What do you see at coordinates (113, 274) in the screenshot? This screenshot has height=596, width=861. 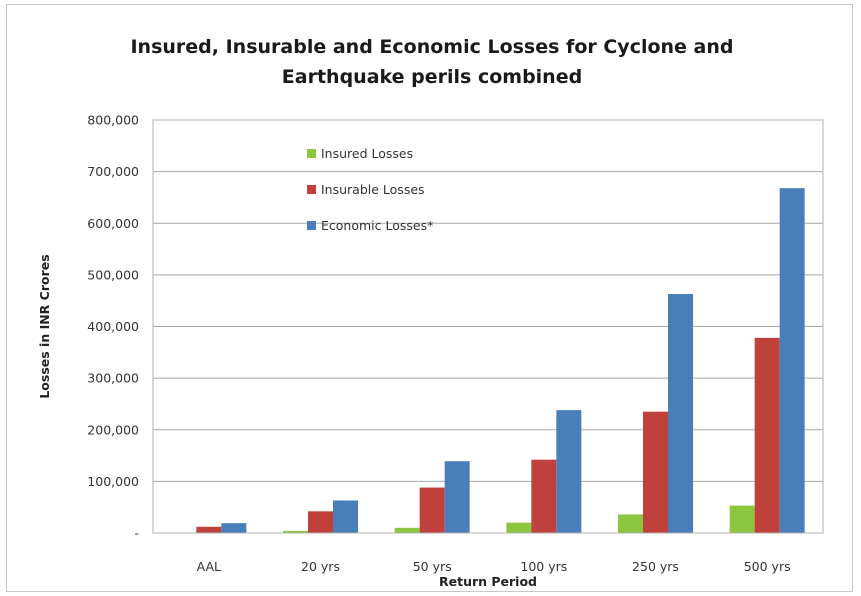 I see `y-tick-label: 500,000` at bounding box center [113, 274].